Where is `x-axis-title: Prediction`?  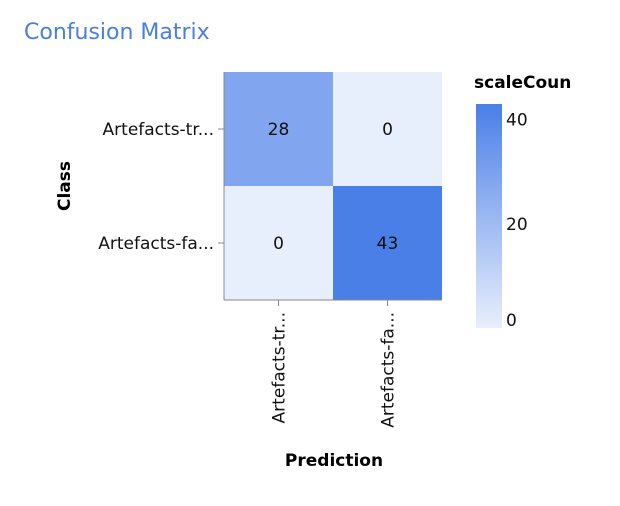
x-axis-title: Prediction is located at coordinates (334, 461).